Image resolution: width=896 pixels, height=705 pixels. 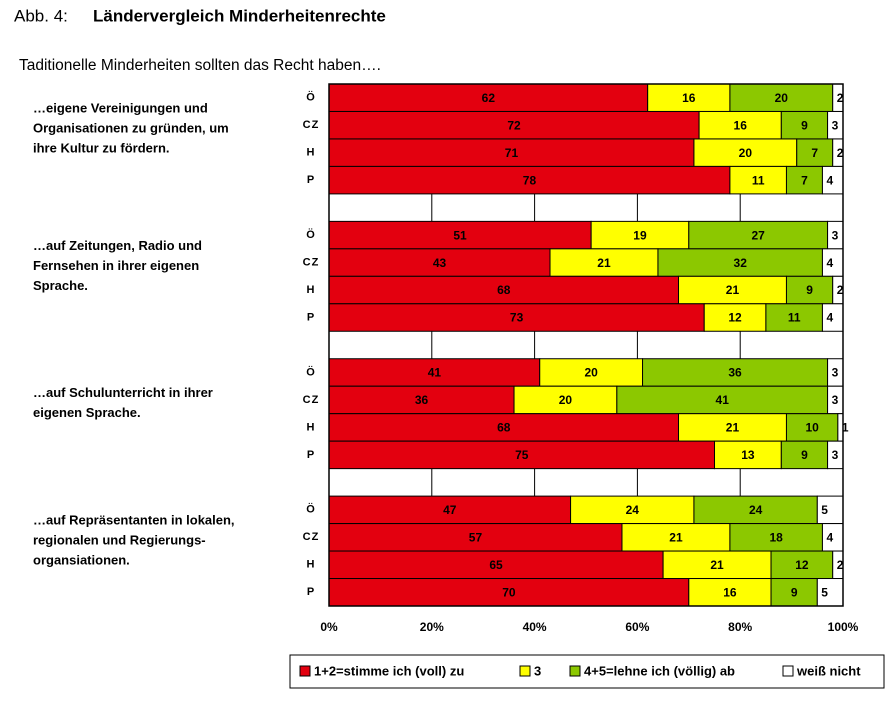 I want to click on group-label: ihre Kultur zu fördern., so click(x=101, y=147).